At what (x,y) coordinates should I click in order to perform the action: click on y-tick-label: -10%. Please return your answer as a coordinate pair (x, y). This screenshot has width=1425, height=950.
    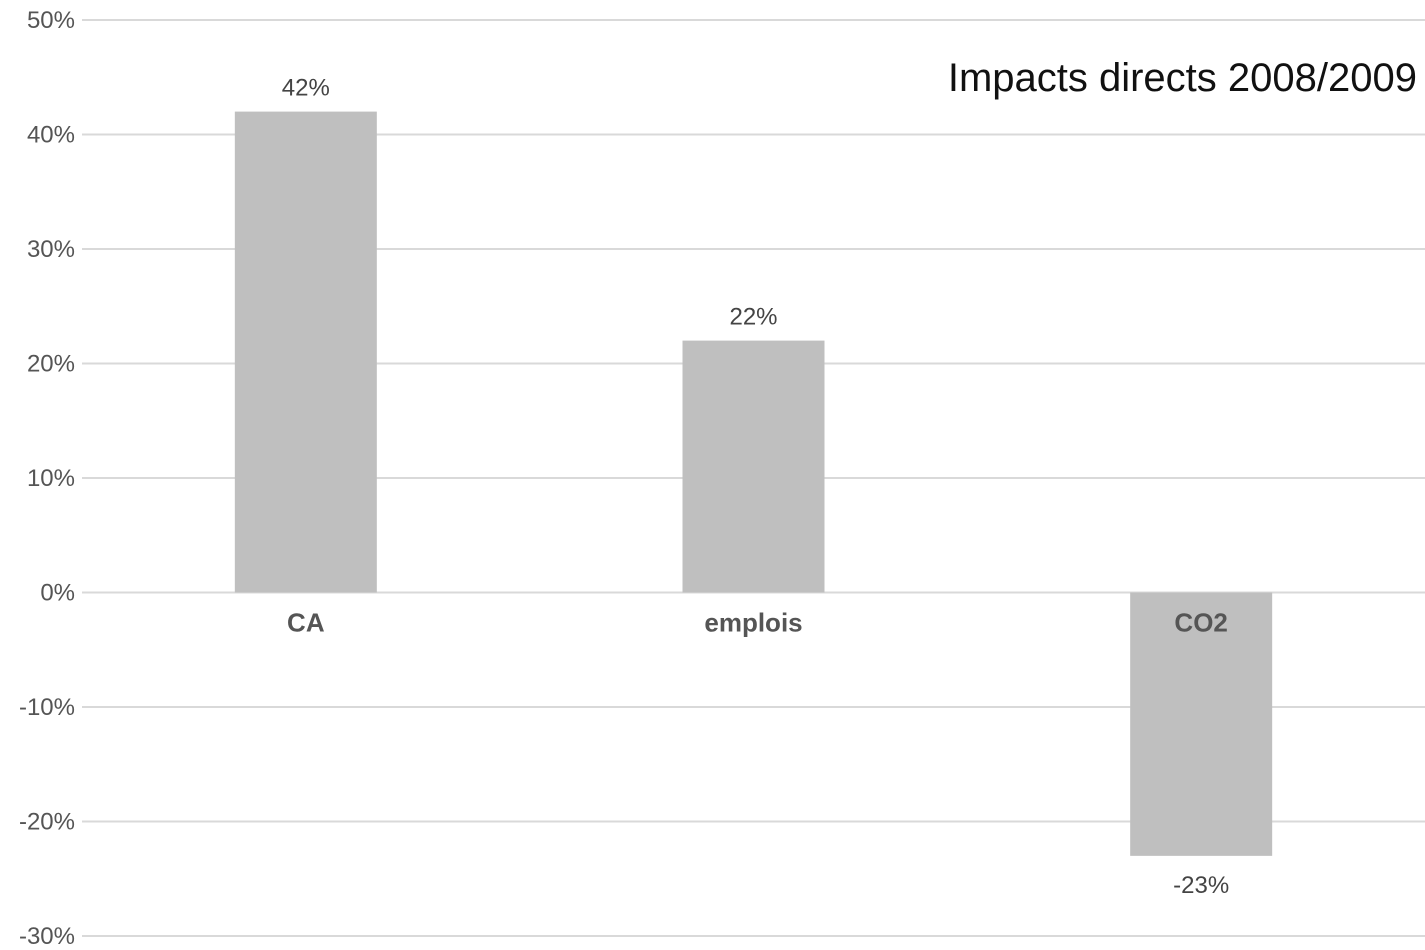
    Looking at the image, I should click on (47, 707).